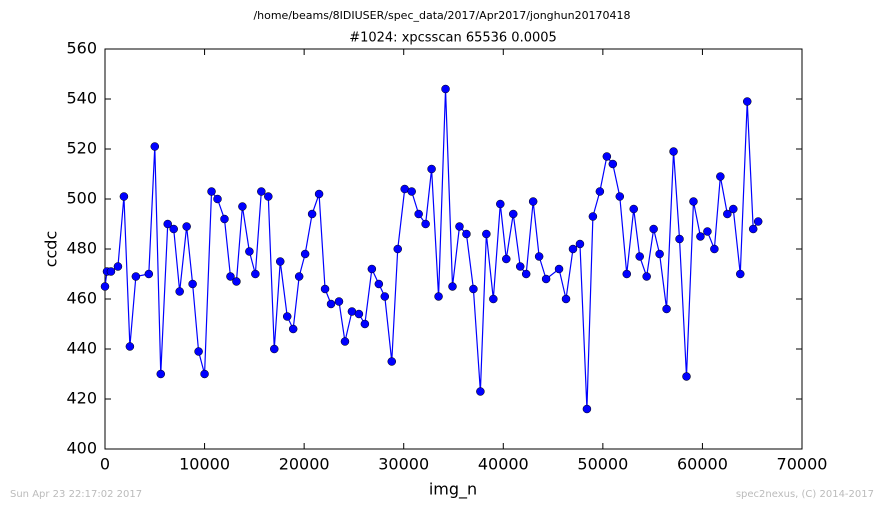 The width and height of the screenshot is (884, 509). I want to click on x-axis-label: img_n, so click(453, 490).